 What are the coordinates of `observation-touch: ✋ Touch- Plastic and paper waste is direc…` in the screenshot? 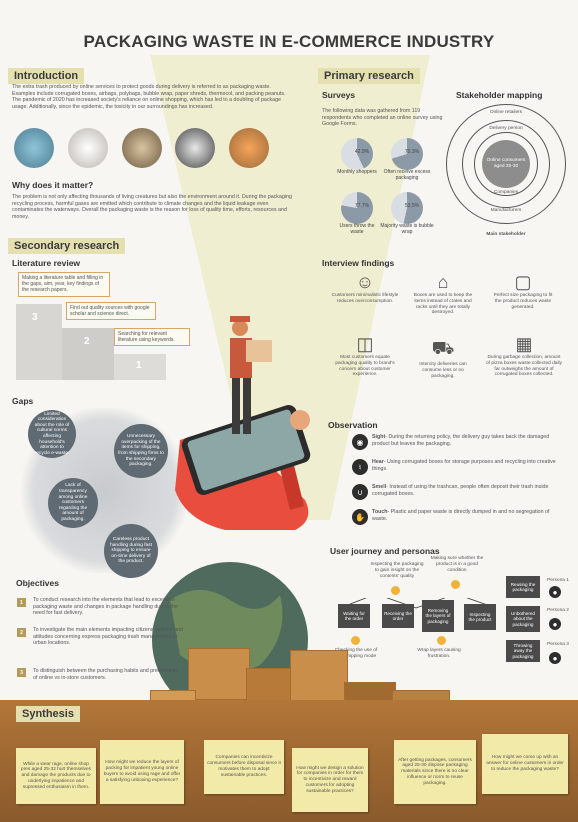 It's located at (457, 517).